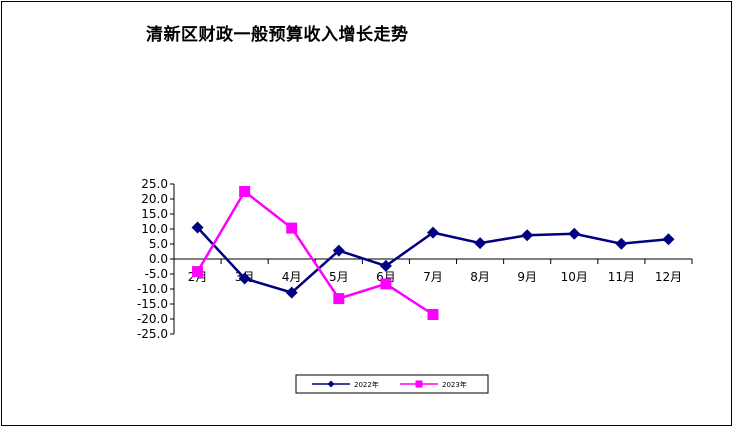 The image size is (735, 429). Describe the element at coordinates (152, 304) in the screenshot. I see `y-tick-label: -15.0` at that location.